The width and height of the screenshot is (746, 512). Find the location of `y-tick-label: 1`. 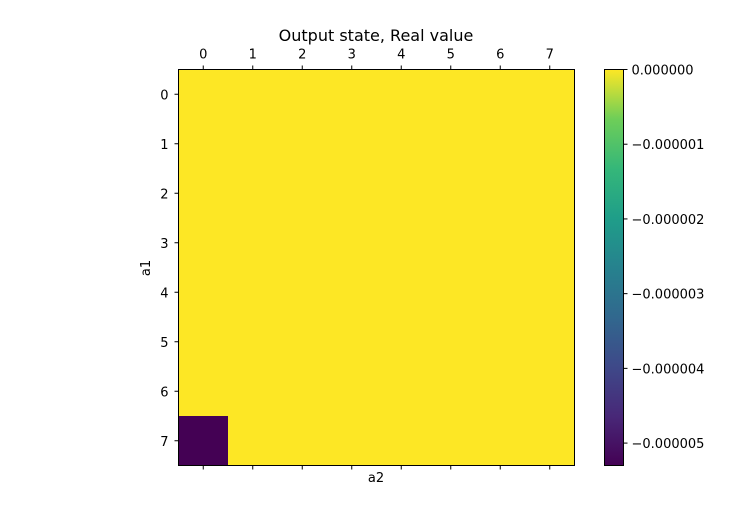

y-tick-label: 1 is located at coordinates (164, 145).